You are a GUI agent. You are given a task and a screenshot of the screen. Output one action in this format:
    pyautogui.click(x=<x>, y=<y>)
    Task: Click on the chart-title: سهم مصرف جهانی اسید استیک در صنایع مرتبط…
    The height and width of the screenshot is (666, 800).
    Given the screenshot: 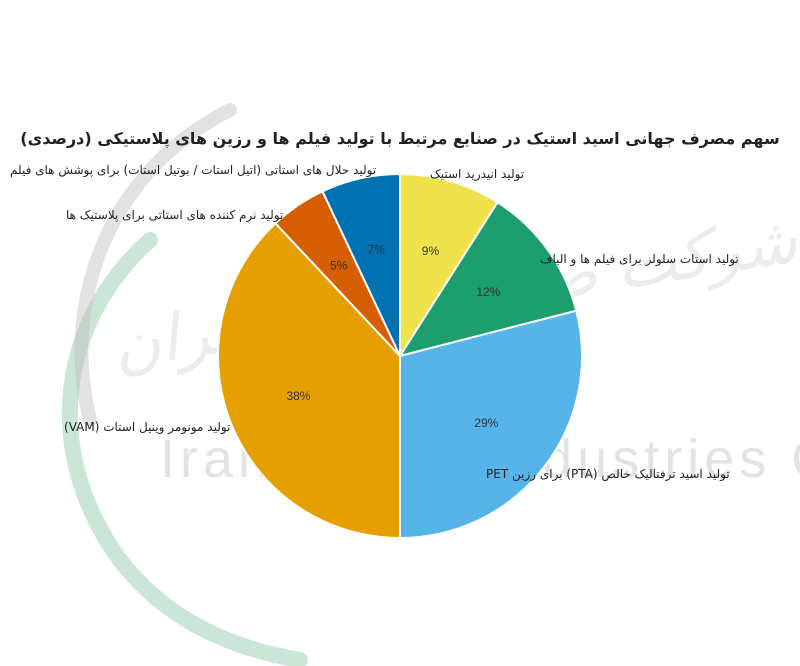 What is the action you would take?
    pyautogui.click(x=400, y=138)
    